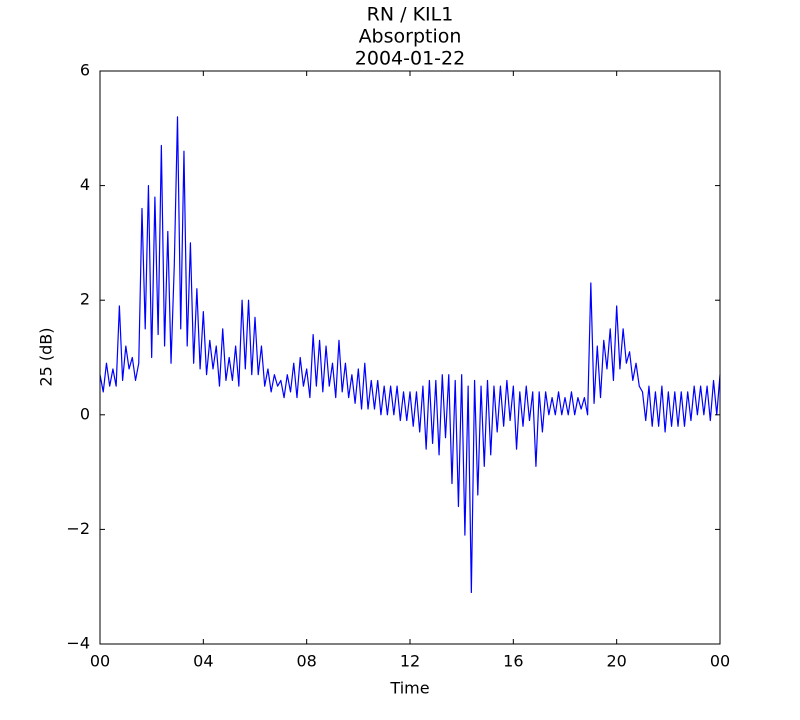  What do you see at coordinates (306, 661) in the screenshot?
I see `x-tick-label: 08` at bounding box center [306, 661].